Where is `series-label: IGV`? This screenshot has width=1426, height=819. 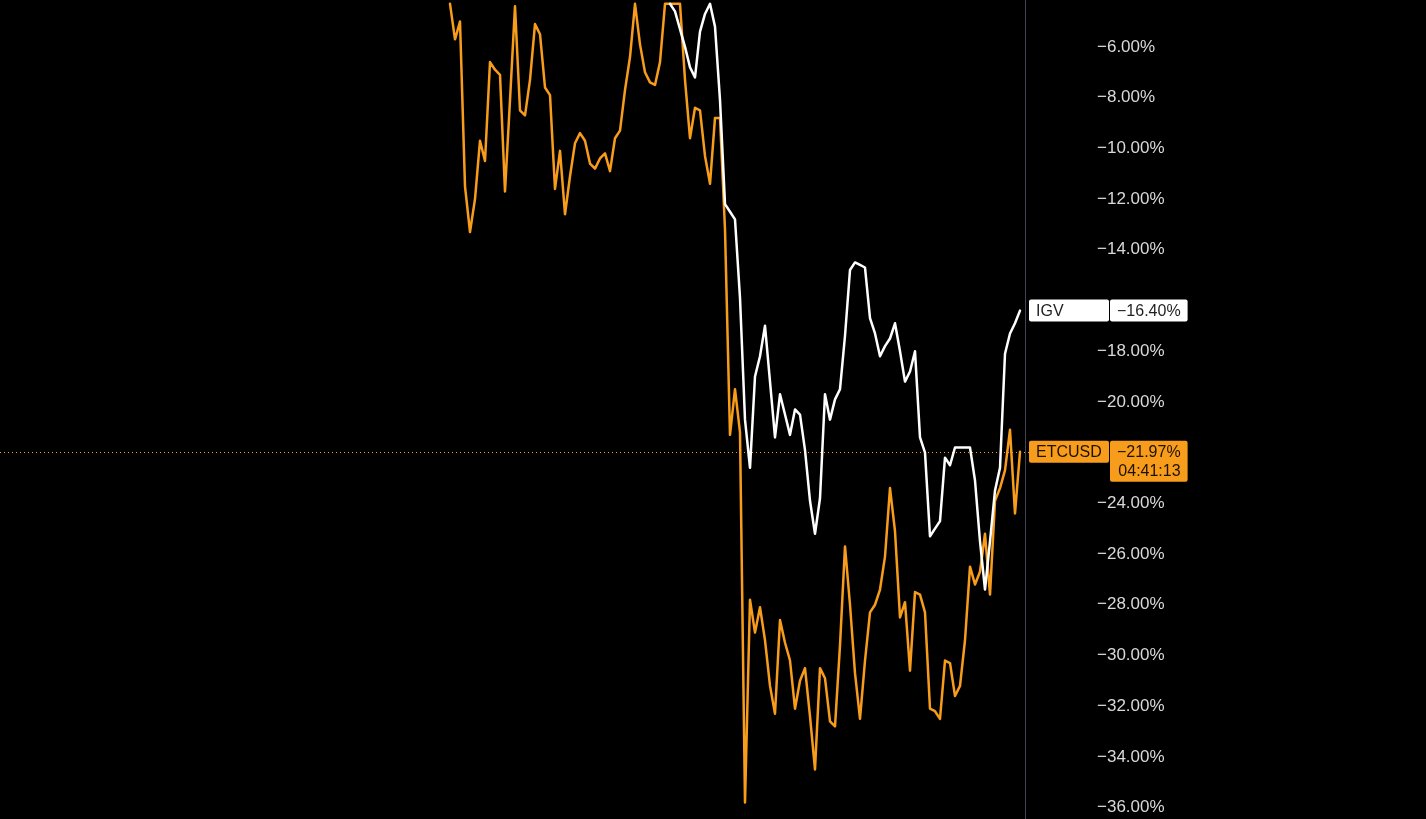
series-label: IGV is located at coordinates (1050, 311).